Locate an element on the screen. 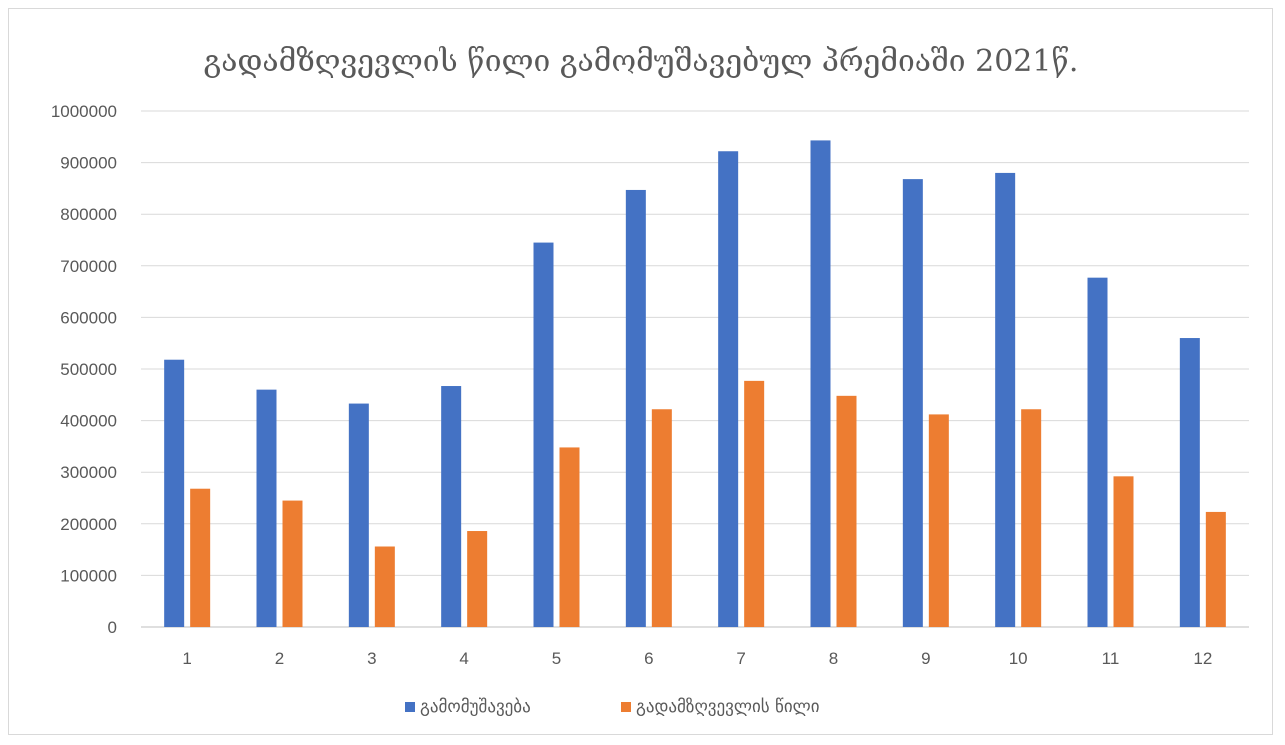 The width and height of the screenshot is (1285, 745). x-tick-label: 5 is located at coordinates (556, 658).